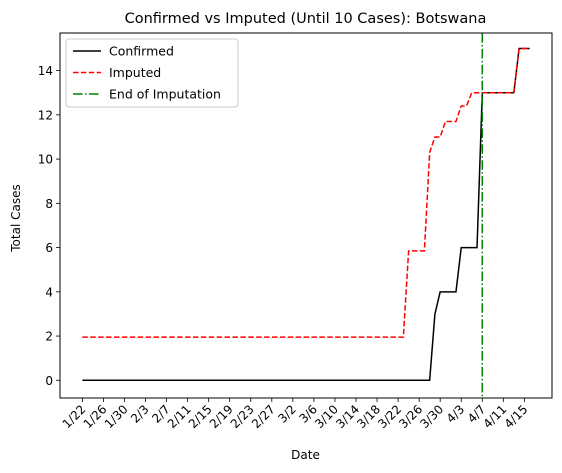 The height and width of the screenshot is (473, 562). Describe the element at coordinates (456, 414) in the screenshot. I see `x-tick-label: 4/3` at that location.